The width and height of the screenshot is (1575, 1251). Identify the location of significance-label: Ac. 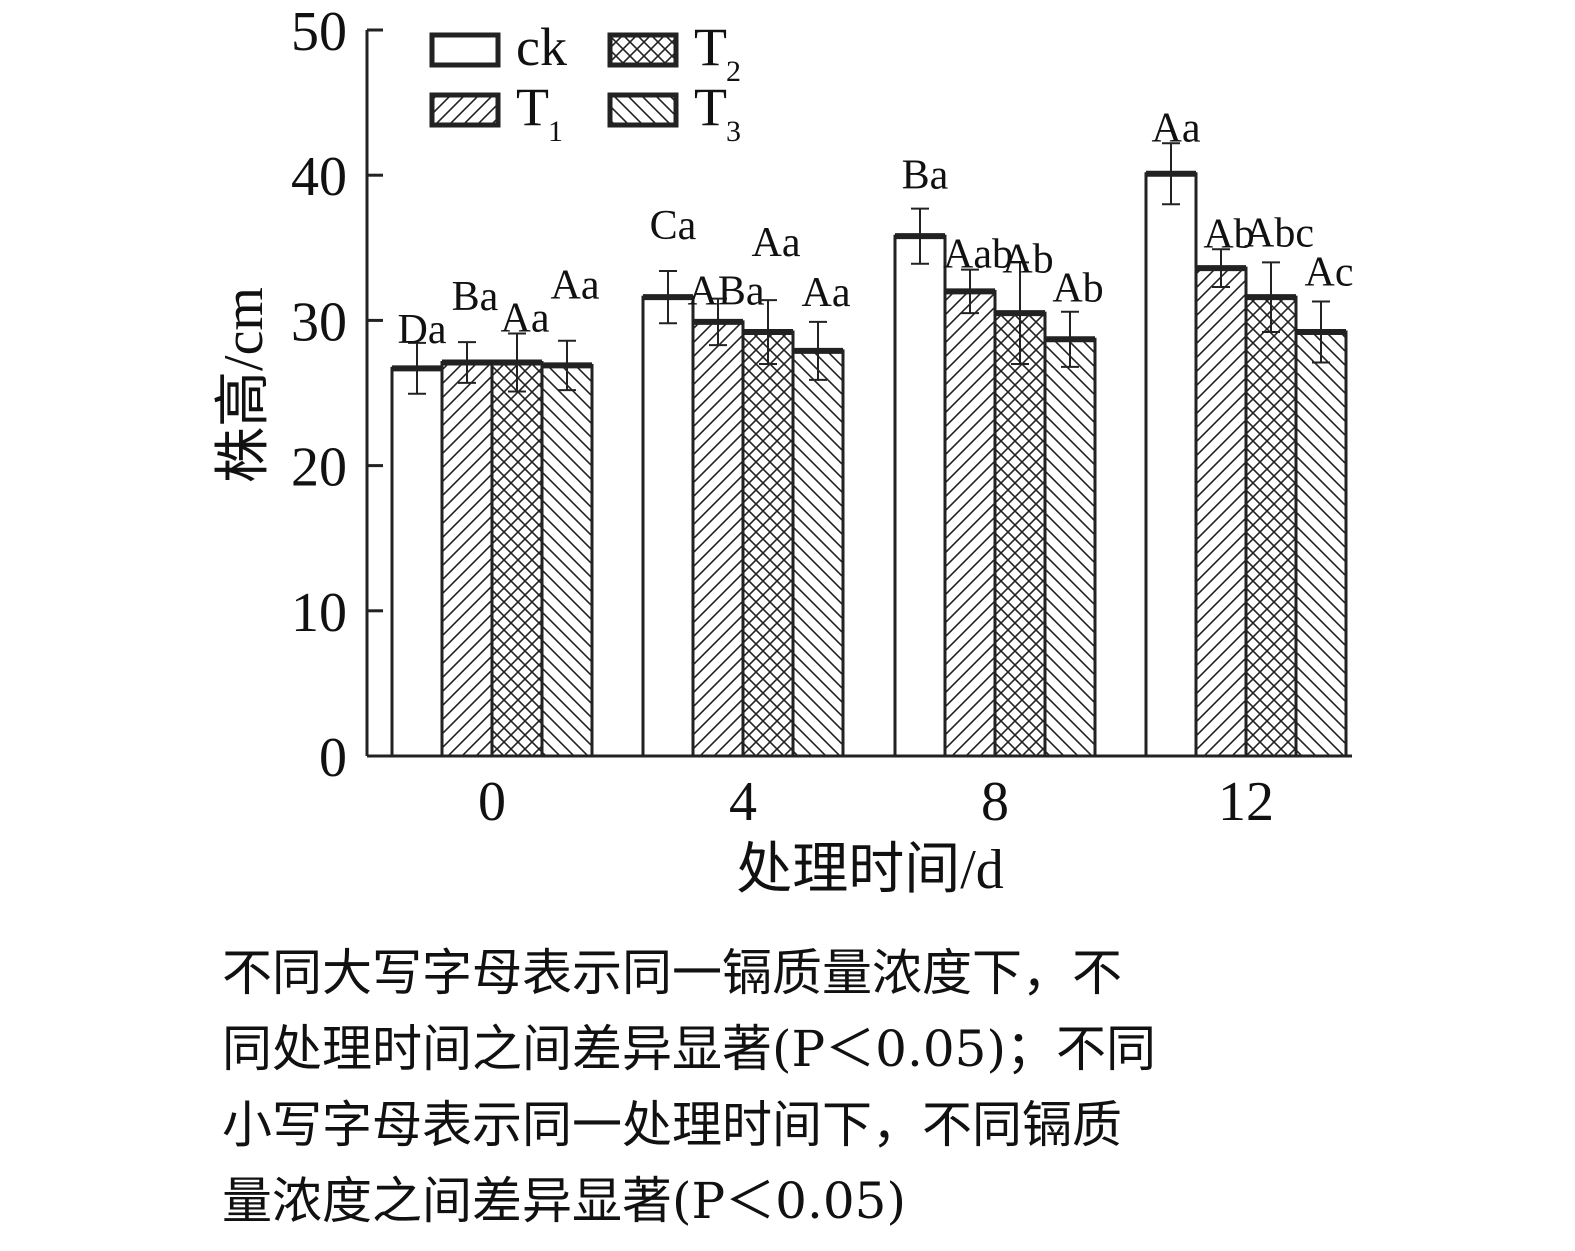
(1329, 273).